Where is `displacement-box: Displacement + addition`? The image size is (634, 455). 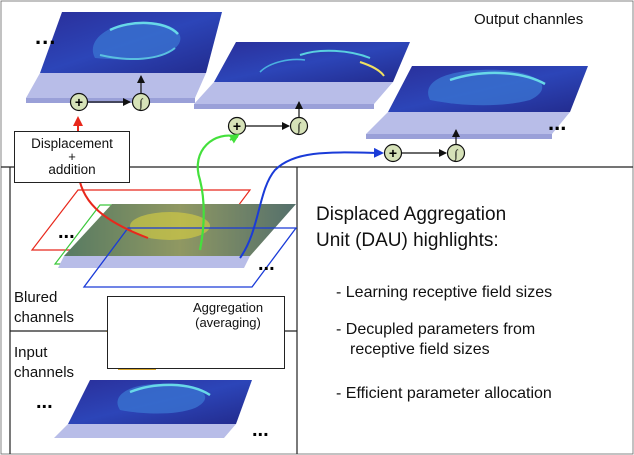 displacement-box: Displacement + addition is located at coordinates (72, 157).